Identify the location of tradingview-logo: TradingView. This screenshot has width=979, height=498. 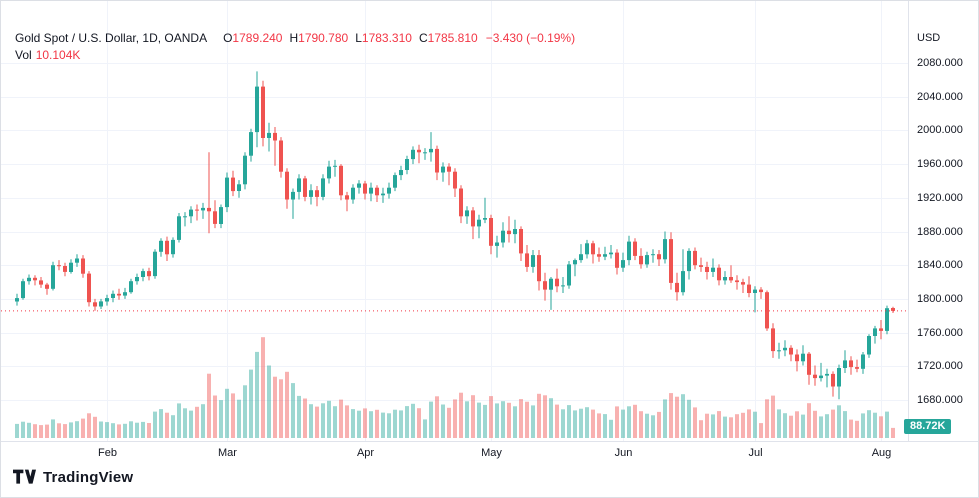
(73, 477).